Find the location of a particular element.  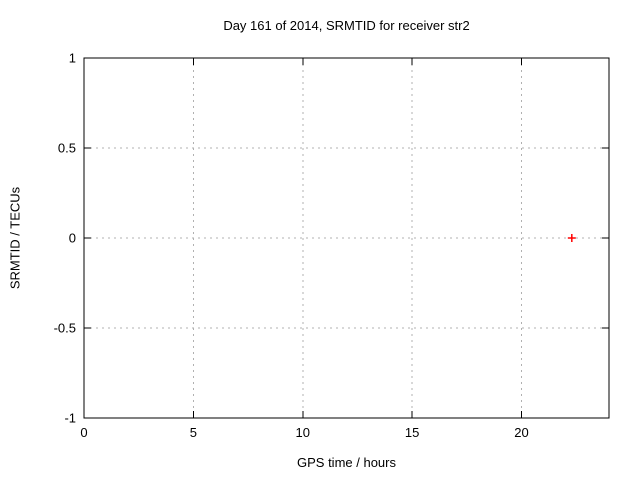

y-axis-label: SRMTID / TECUs is located at coordinates (15, 238).